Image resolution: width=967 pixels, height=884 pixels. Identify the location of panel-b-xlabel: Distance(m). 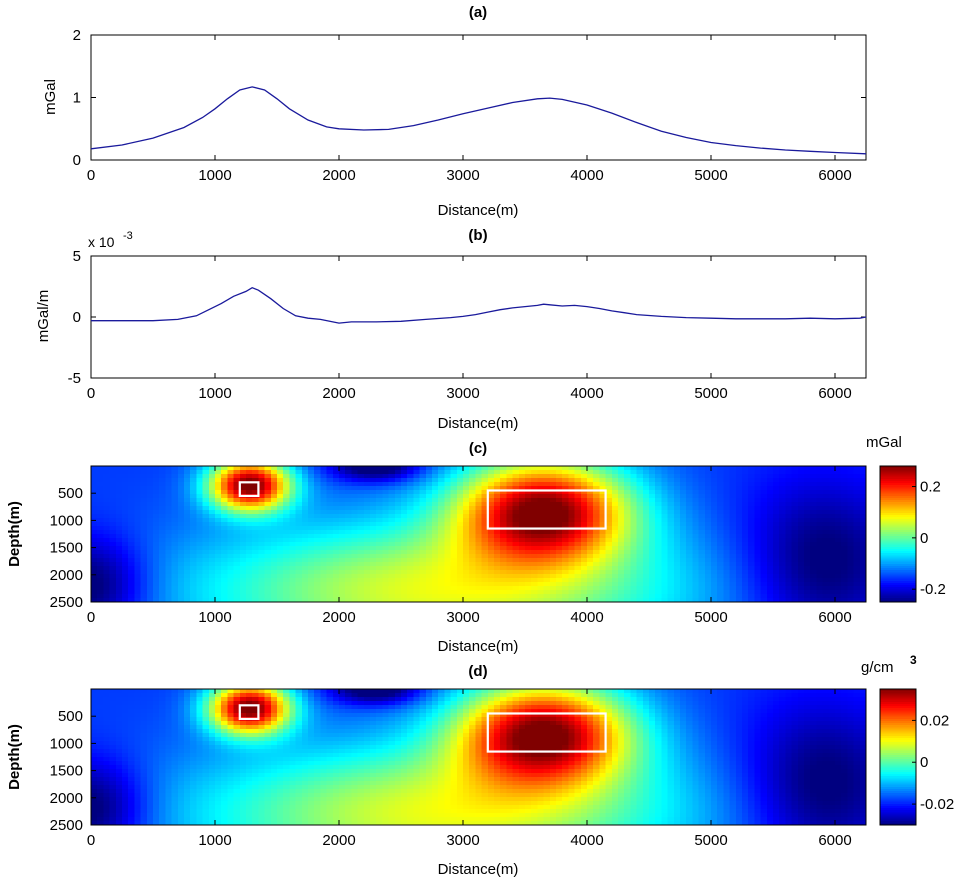
(478, 423).